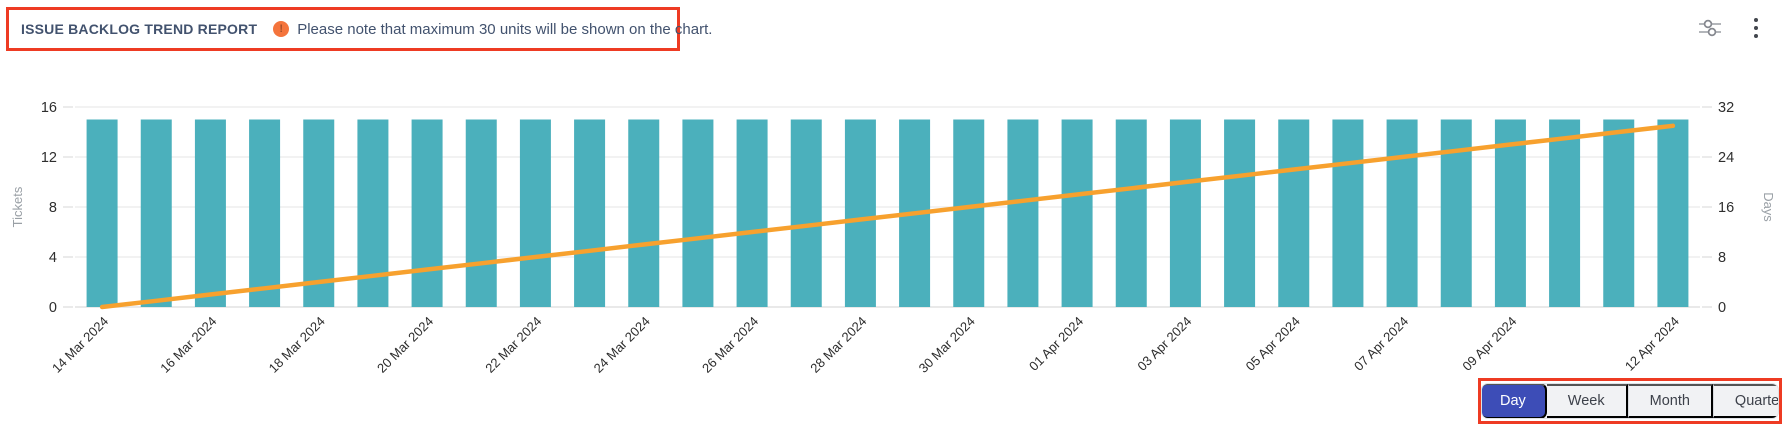 This screenshot has width=1788, height=427. I want to click on x-axis-tick-label: 20 Mar 2024, so click(405, 345).